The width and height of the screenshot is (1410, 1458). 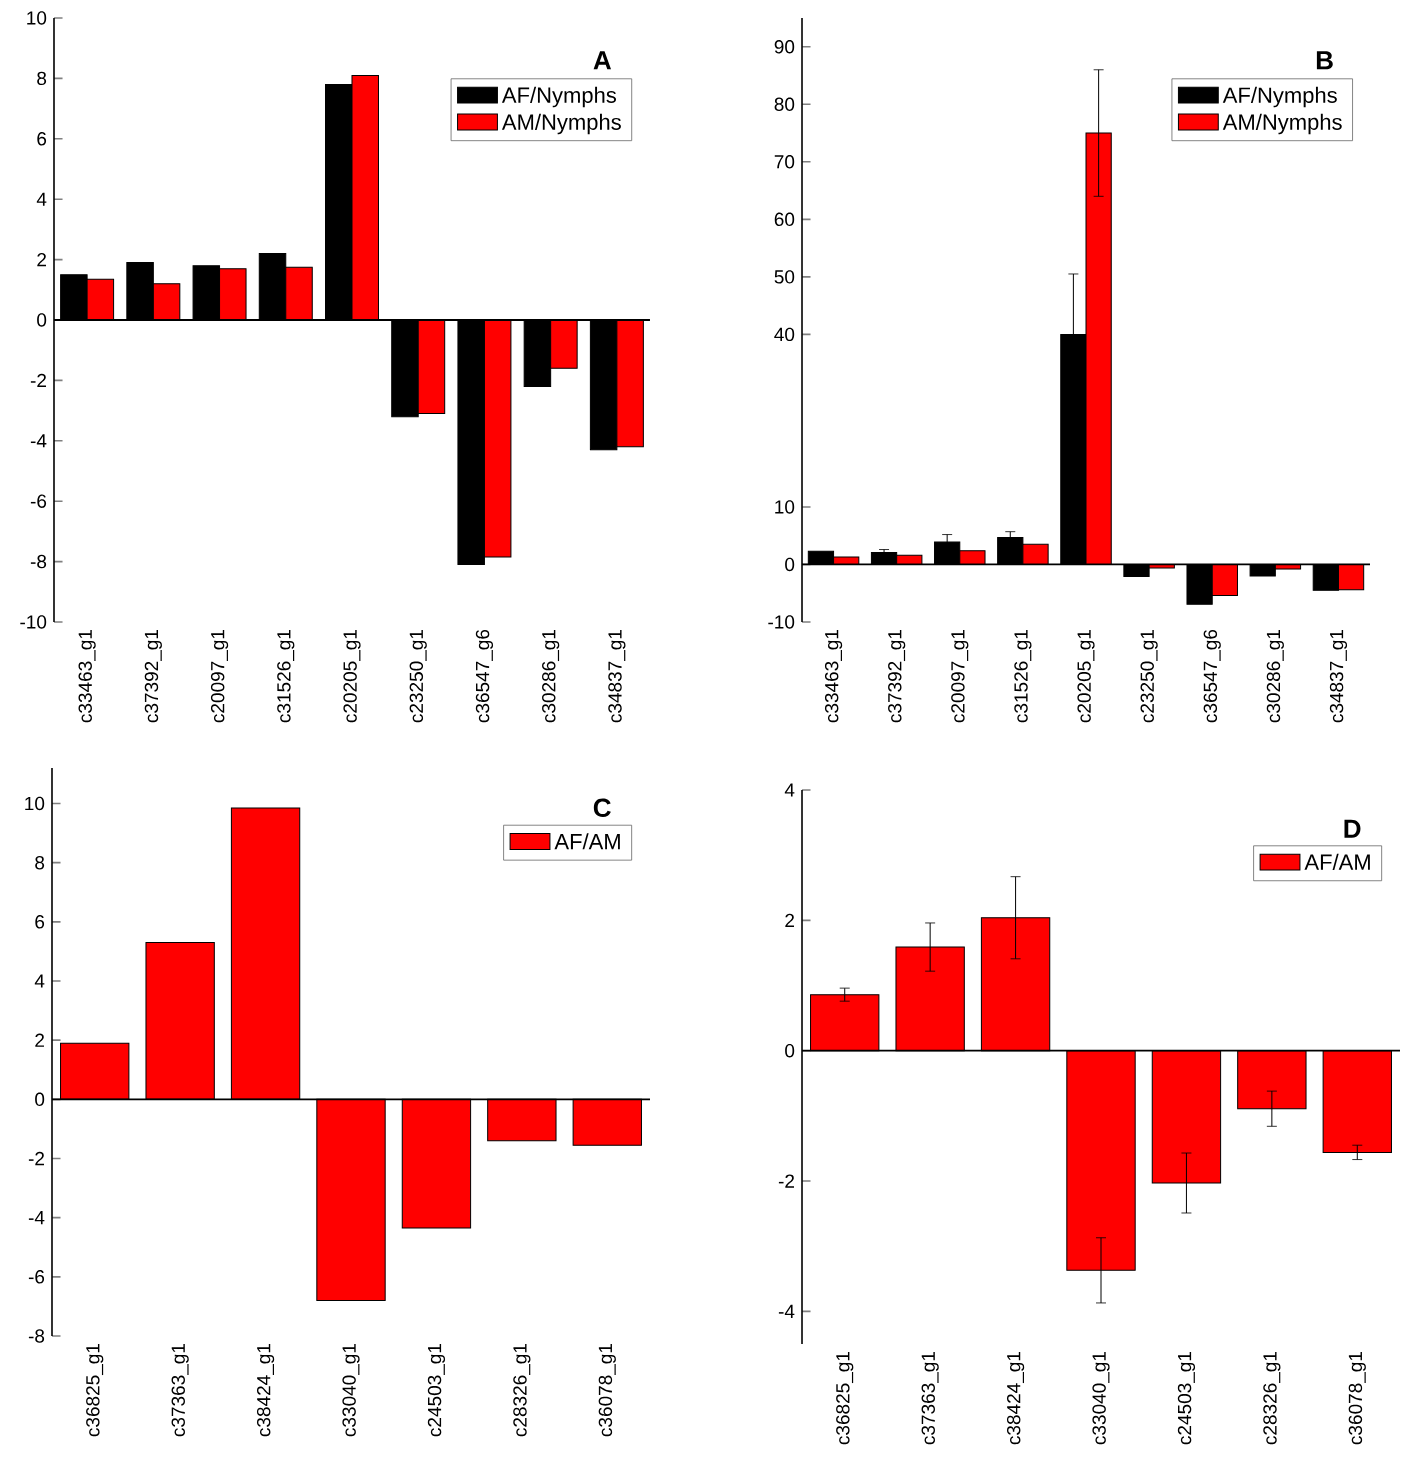 What do you see at coordinates (602, 60) in the screenshot?
I see `text: A` at bounding box center [602, 60].